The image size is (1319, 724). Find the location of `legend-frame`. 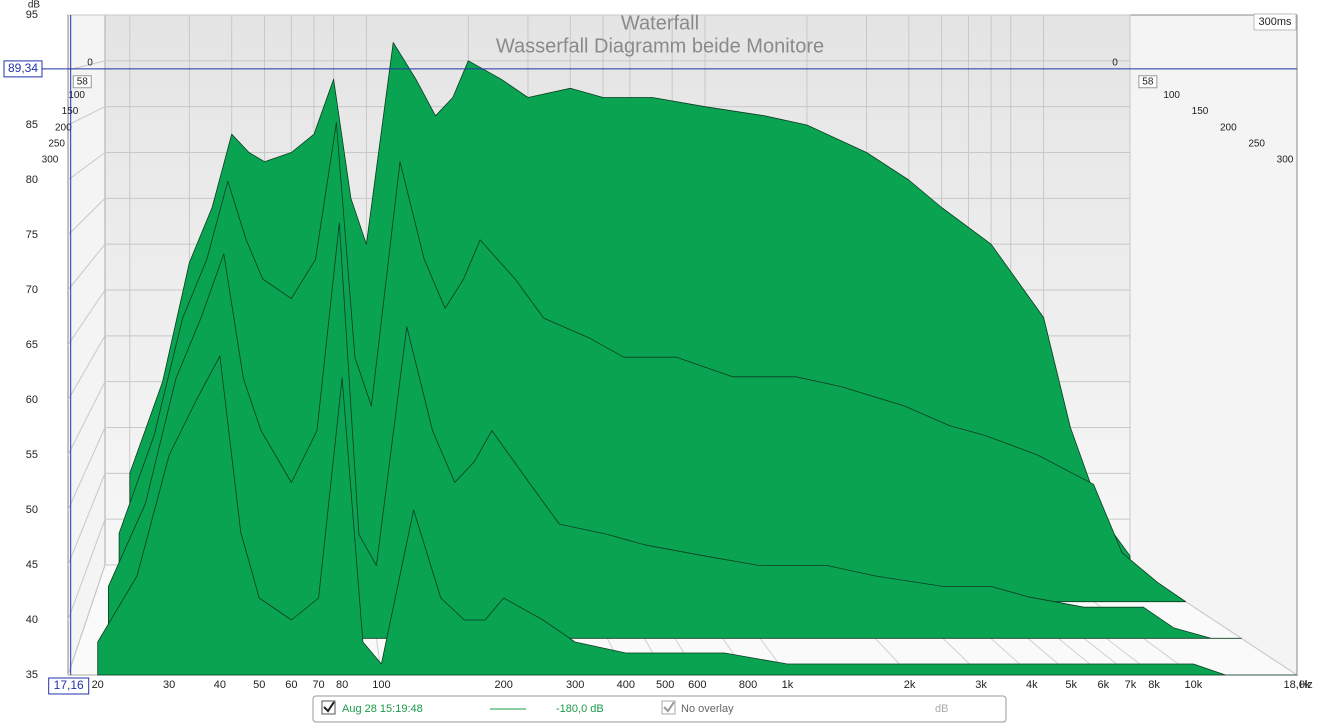

legend-frame is located at coordinates (659, 709).